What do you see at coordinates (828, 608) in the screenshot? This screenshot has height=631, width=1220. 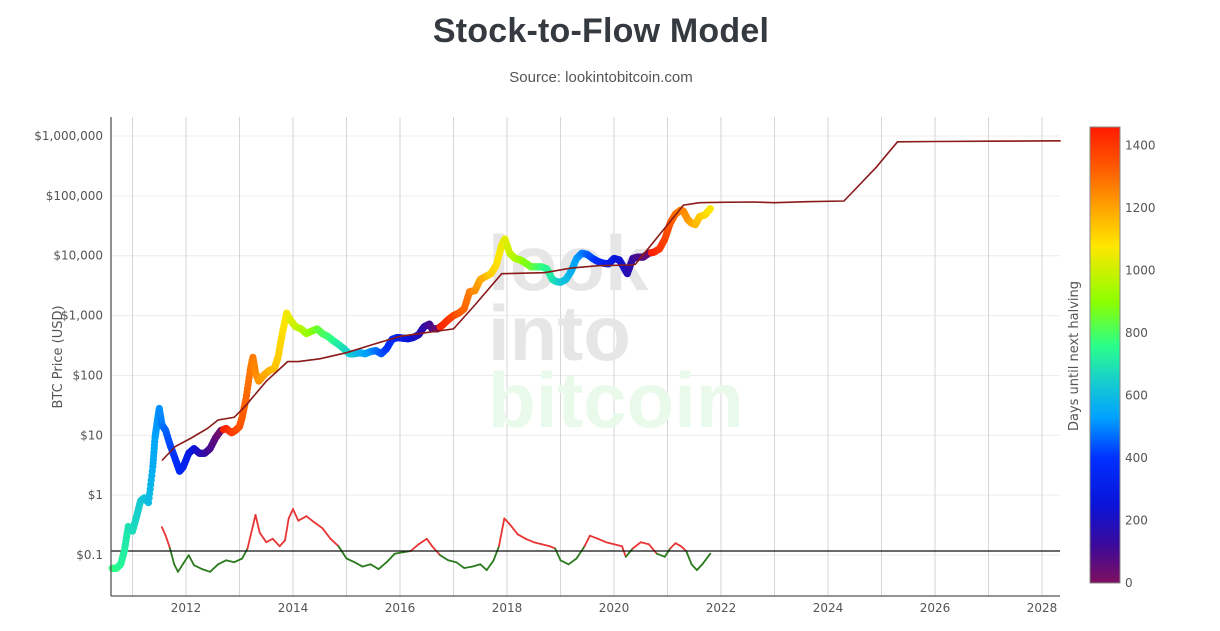 I see `x-tick-label: 2024` at bounding box center [828, 608].